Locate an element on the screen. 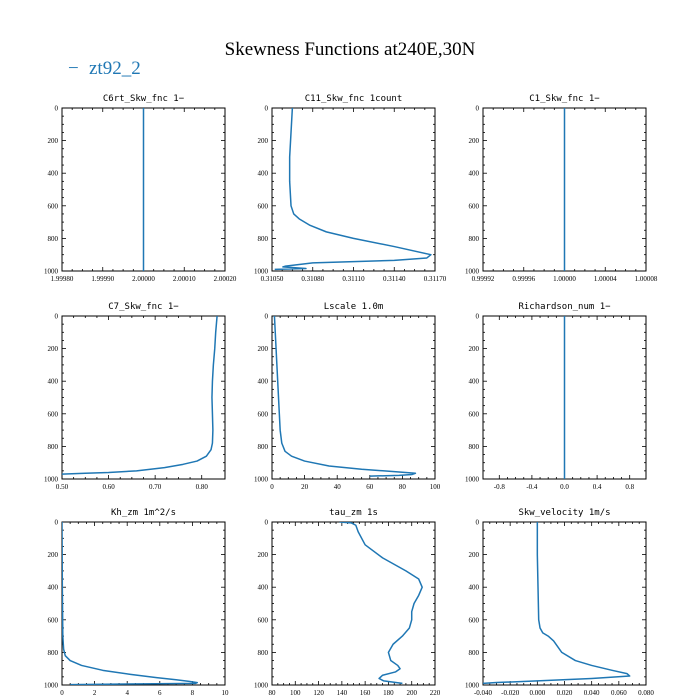  x-tick-label: 40 is located at coordinates (338, 487).